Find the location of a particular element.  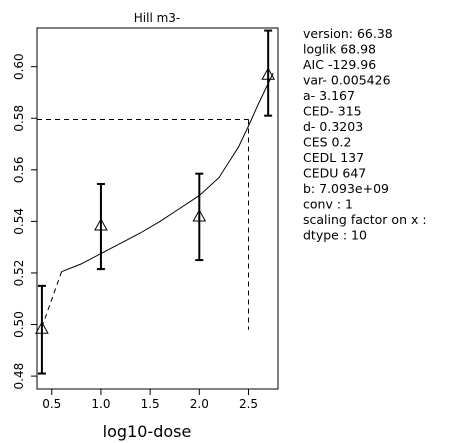

y-tick-label: 0.50 is located at coordinates (19, 324).